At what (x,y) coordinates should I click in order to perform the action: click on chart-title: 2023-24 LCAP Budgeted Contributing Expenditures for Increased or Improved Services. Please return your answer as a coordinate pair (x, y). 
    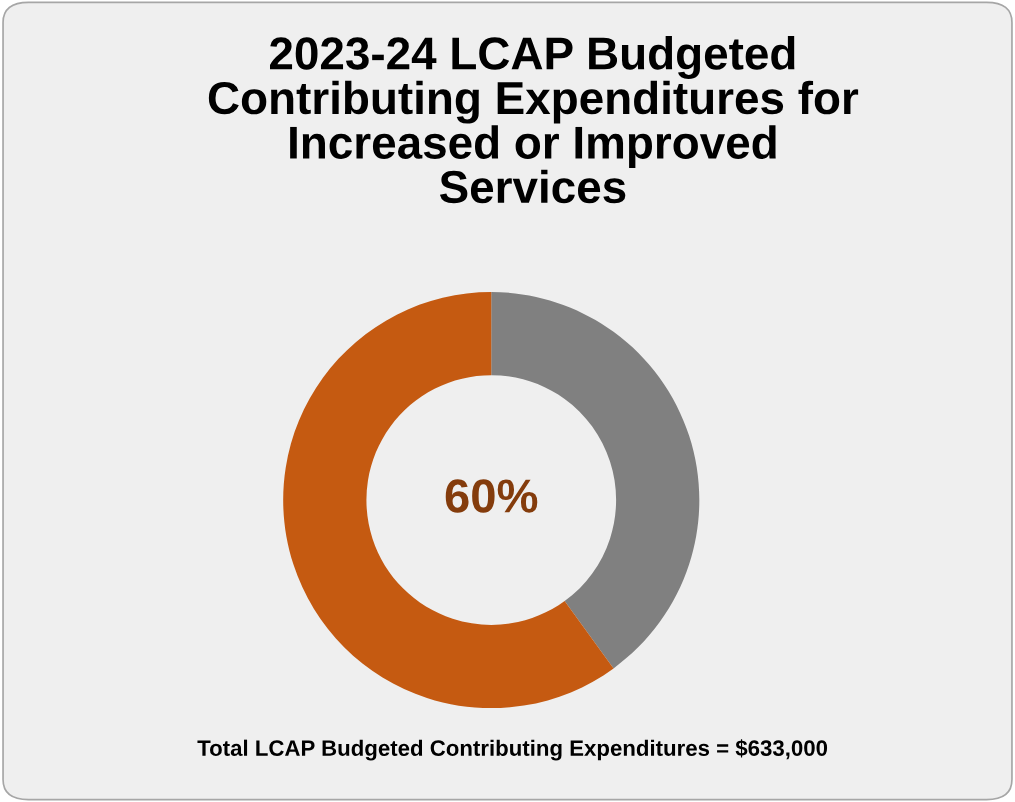
    Looking at the image, I should click on (533, 120).